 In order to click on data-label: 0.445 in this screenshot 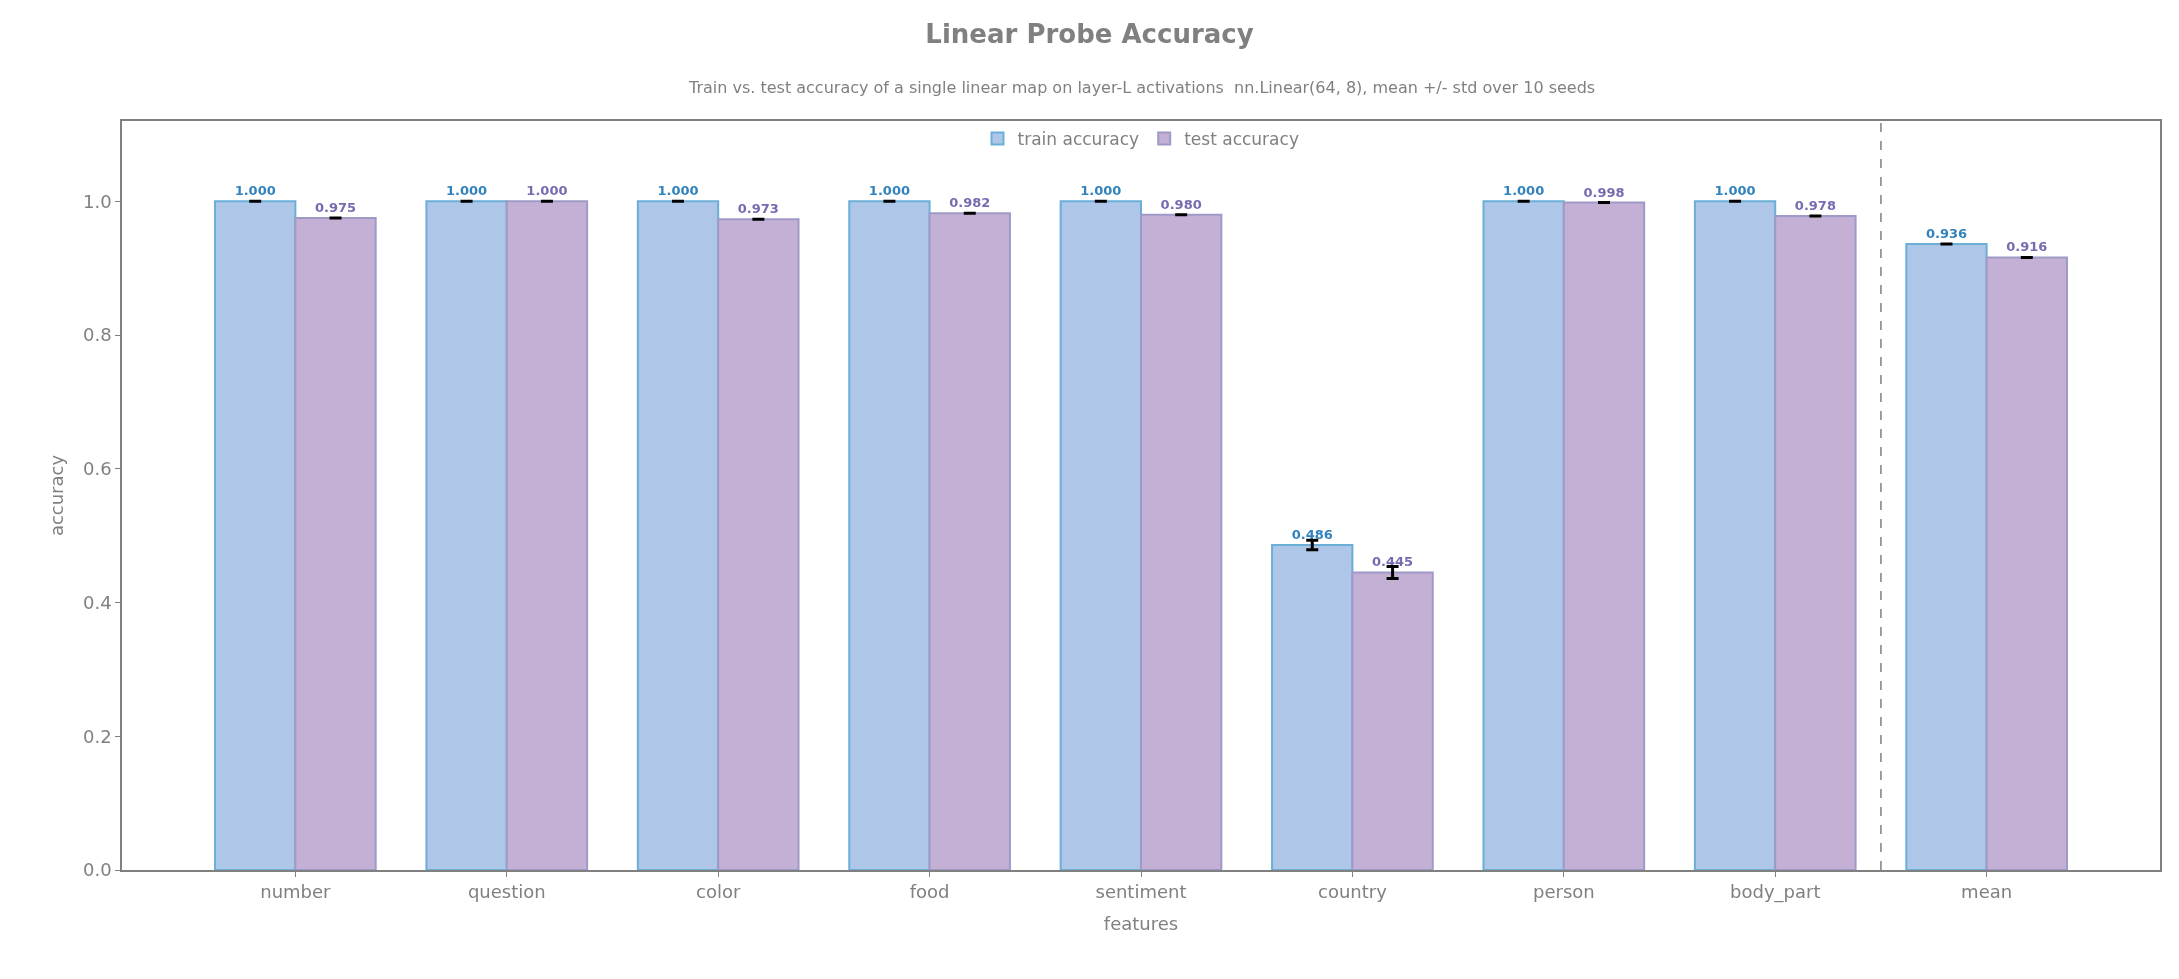, I will do `click(1393, 562)`.